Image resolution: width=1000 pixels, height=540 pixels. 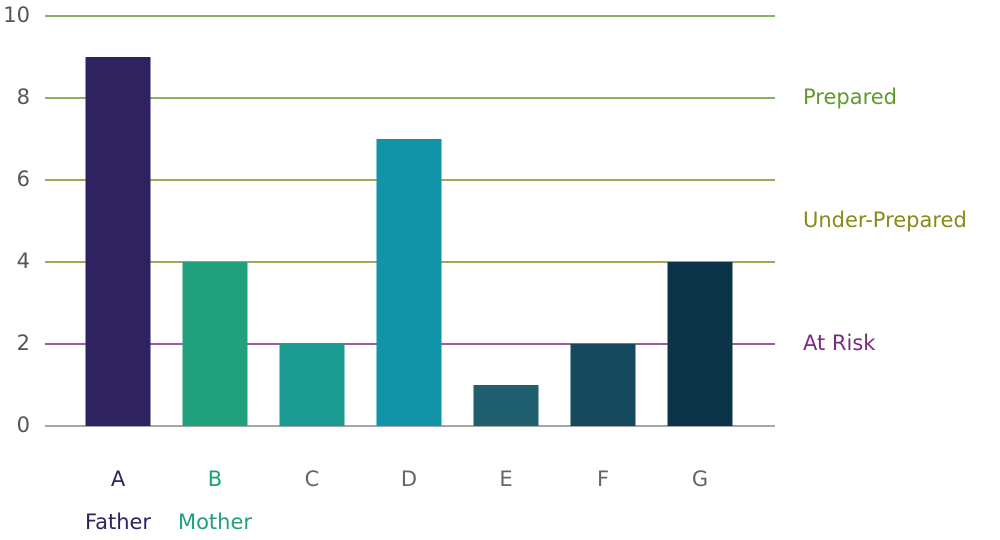 What do you see at coordinates (23, 425) in the screenshot?
I see `y-tick-label: 0` at bounding box center [23, 425].